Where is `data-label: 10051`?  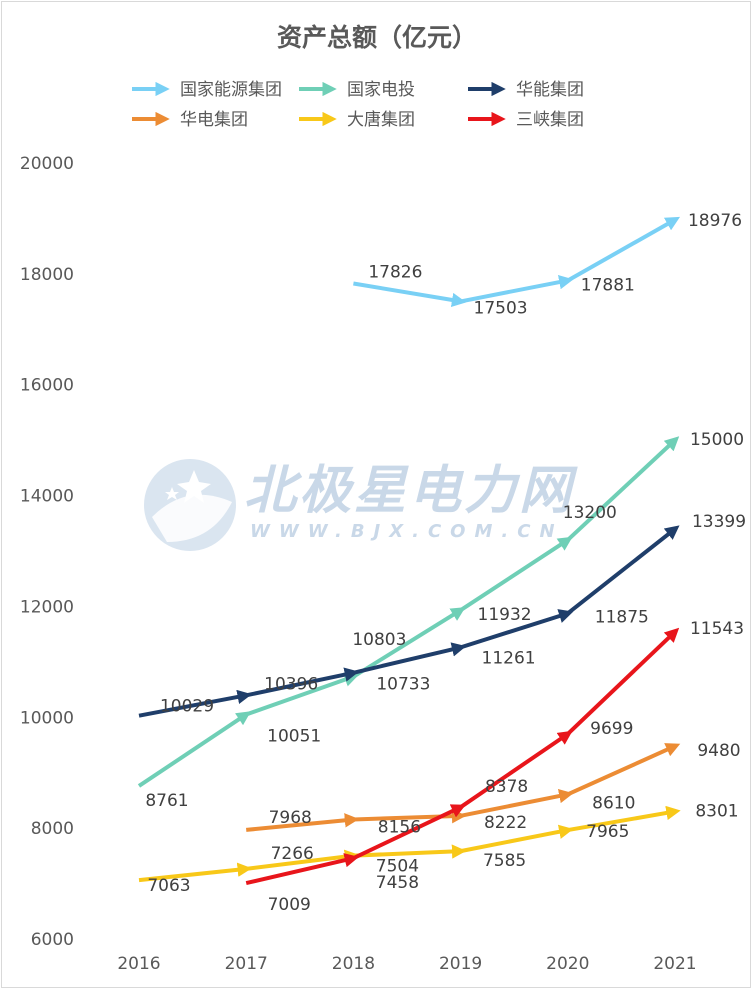 data-label: 10051 is located at coordinates (294, 736).